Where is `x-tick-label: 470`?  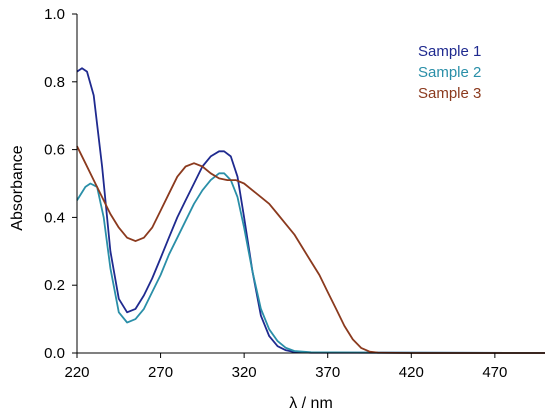 x-tick-label: 470 is located at coordinates (494, 372).